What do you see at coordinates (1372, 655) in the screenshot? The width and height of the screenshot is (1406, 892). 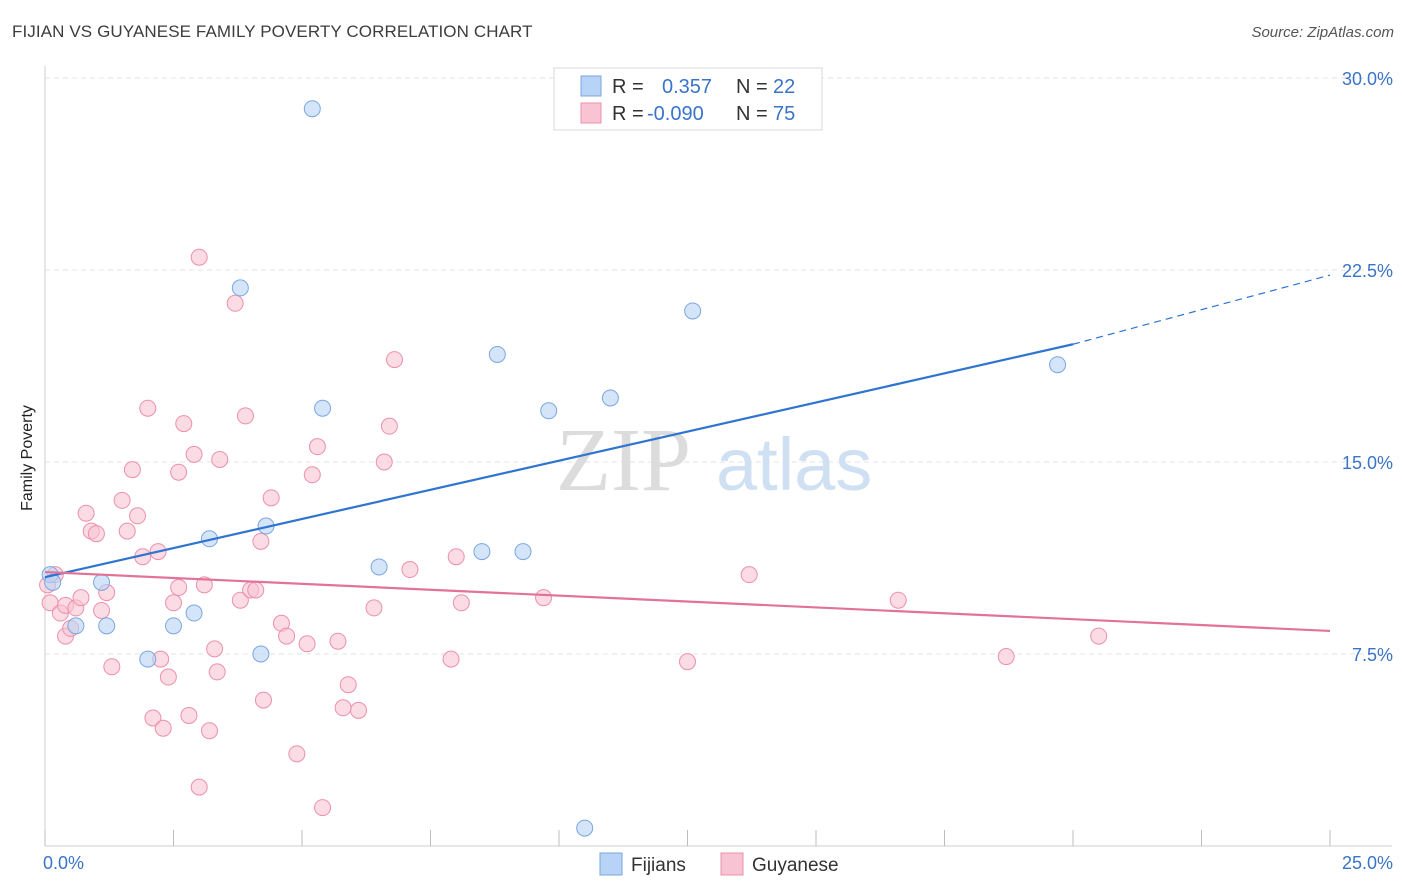 I see `y-tick-label: 7.5%` at bounding box center [1372, 655].